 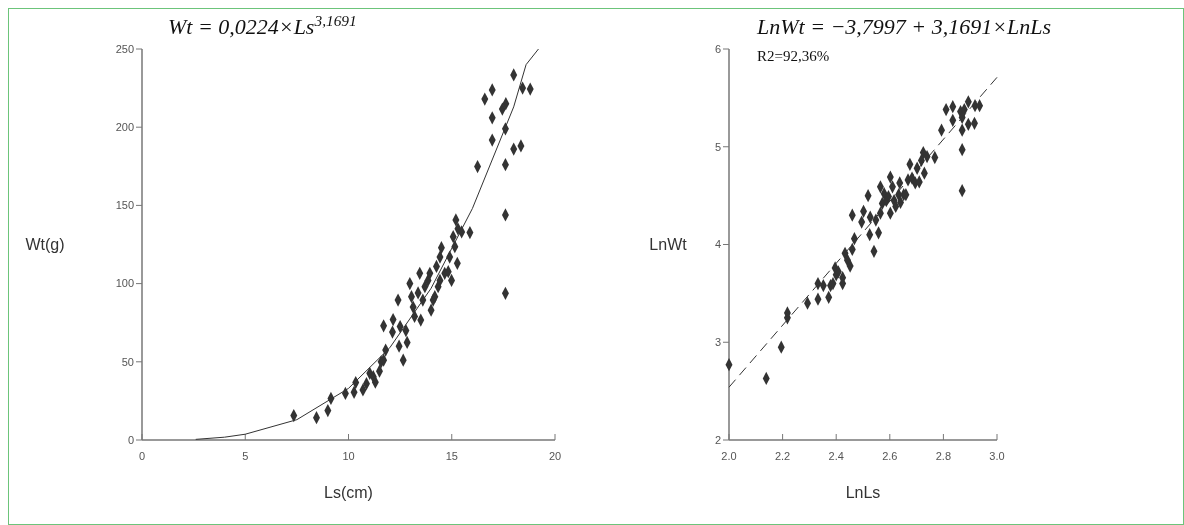 What do you see at coordinates (836, 456) in the screenshot?
I see `x-tick-label: 2.4` at bounding box center [836, 456].